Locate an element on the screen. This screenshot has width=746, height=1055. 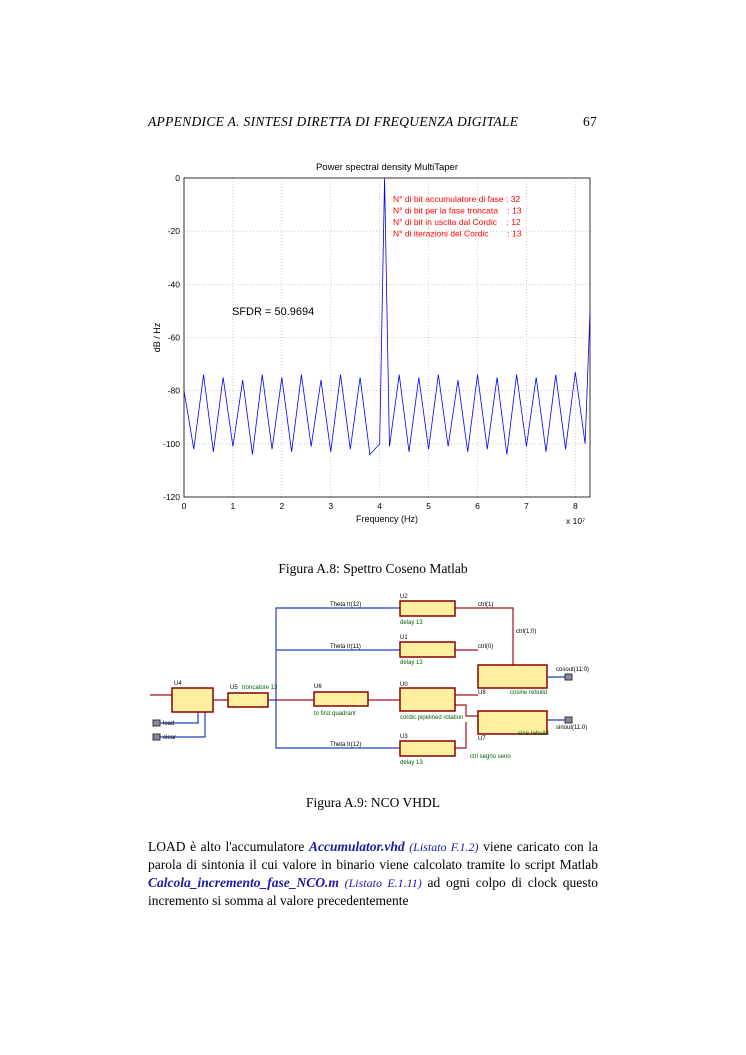
annotation: N° di bit accumulatore di fase : 32 is located at coordinates (456, 199).